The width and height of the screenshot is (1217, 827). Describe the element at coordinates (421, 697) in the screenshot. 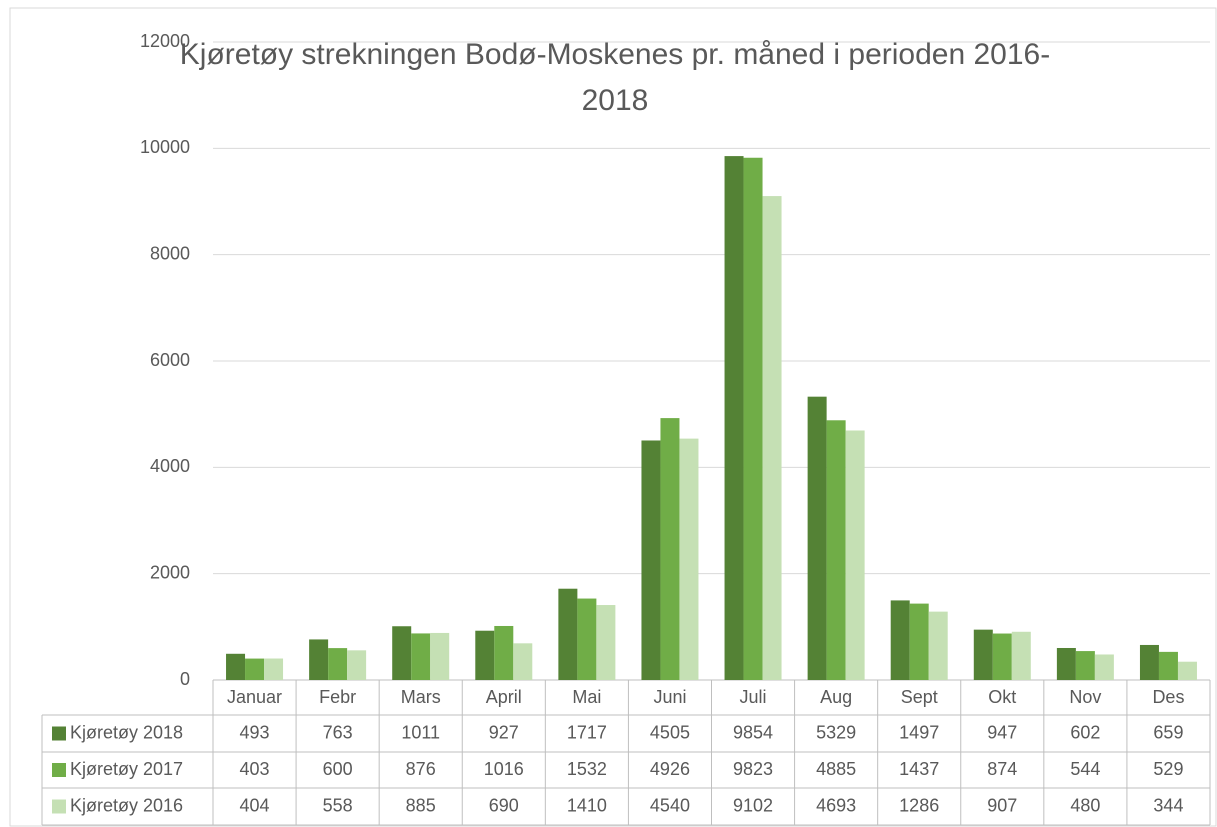

I see `x-tick-label: Mars` at that location.